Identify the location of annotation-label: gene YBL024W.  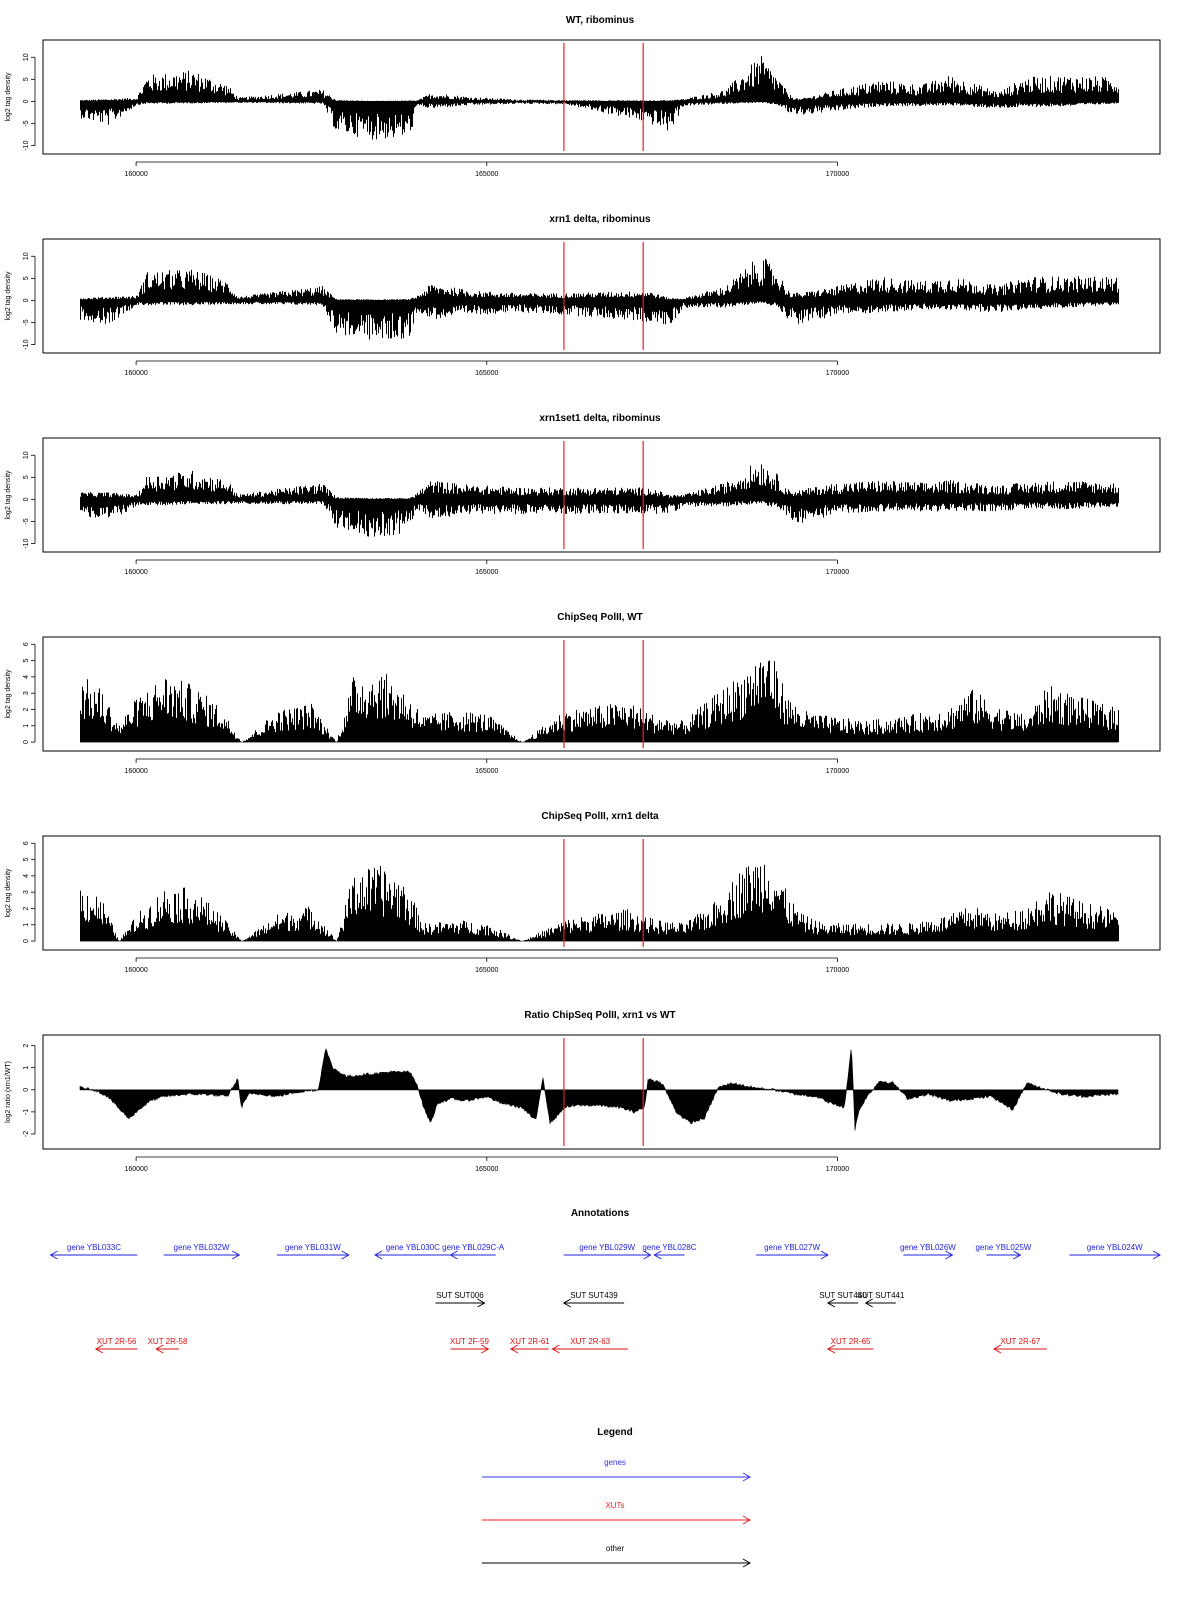
(1115, 1247).